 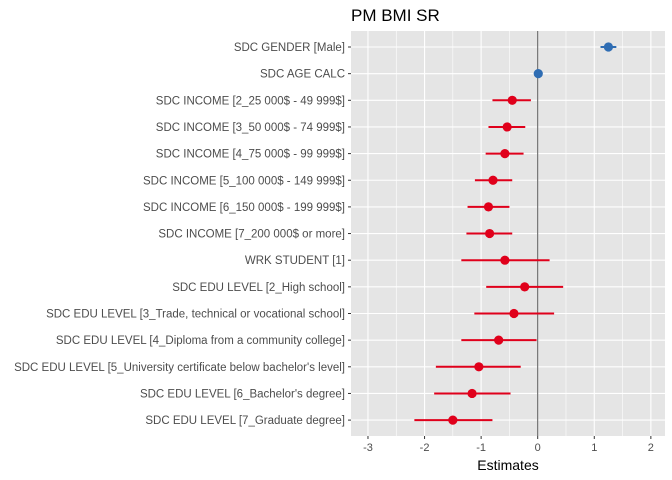 I want to click on term-label: SDC AGE CALC, so click(x=302, y=75).